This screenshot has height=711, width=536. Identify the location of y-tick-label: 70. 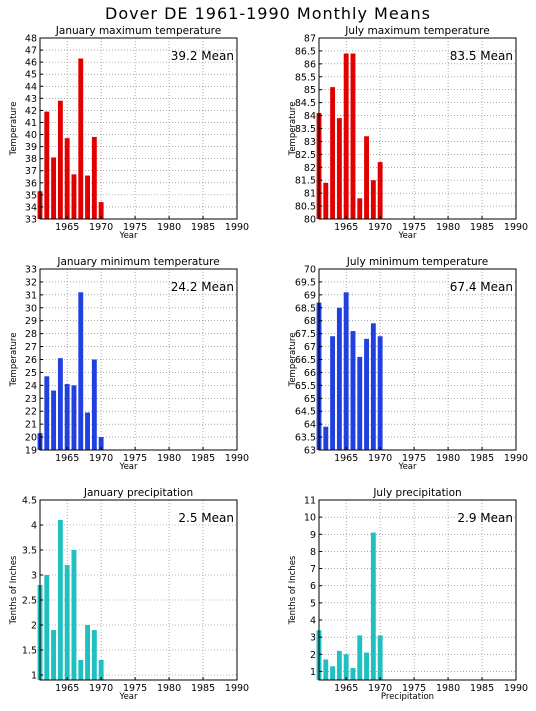
(310, 270).